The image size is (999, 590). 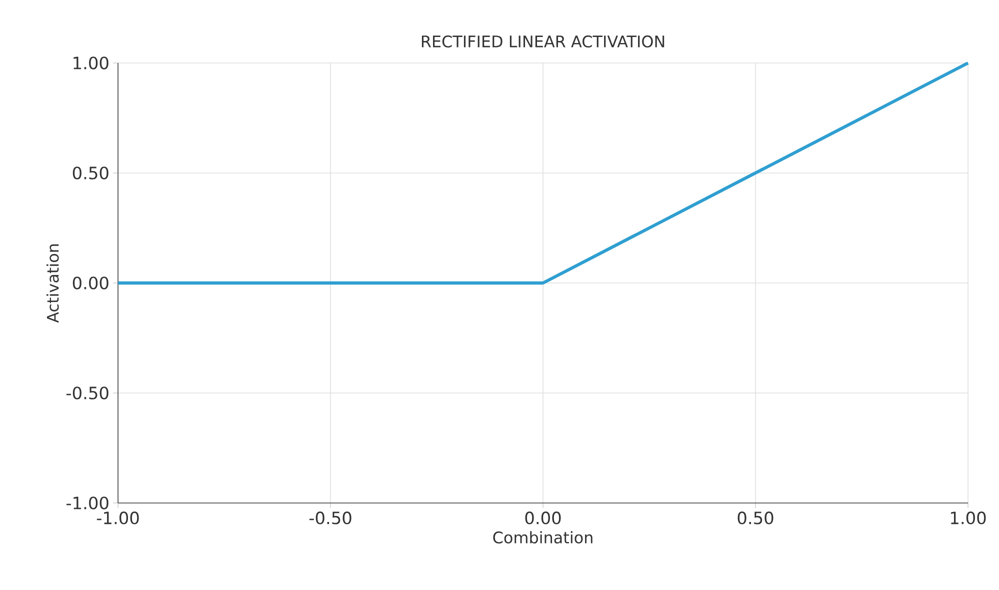 I want to click on x-tick-label: -0.50, so click(x=330, y=517).